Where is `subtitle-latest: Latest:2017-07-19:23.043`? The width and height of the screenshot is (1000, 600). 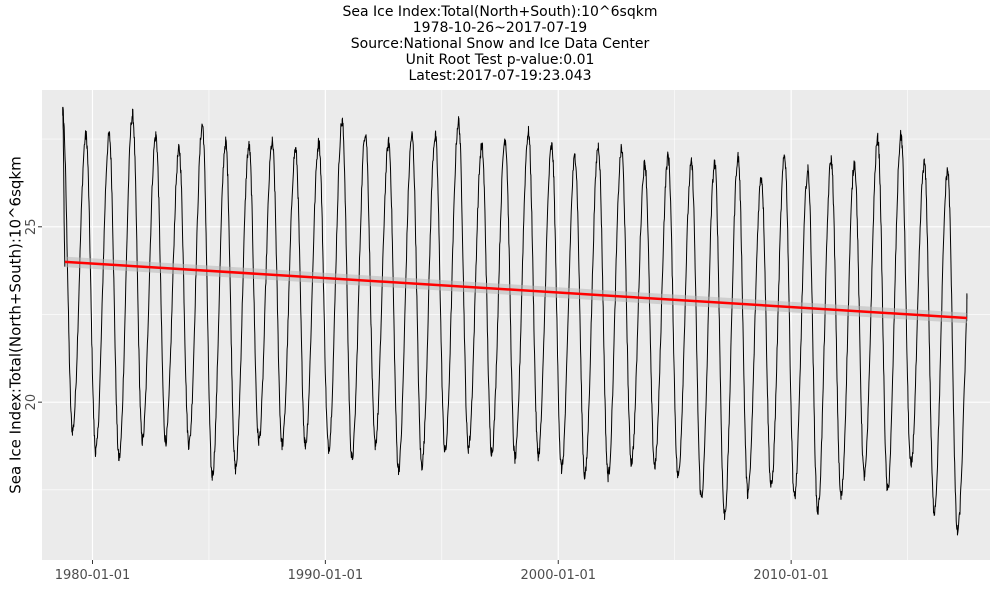
subtitle-latest: Latest:2017-07-19:23.043 is located at coordinates (500, 76).